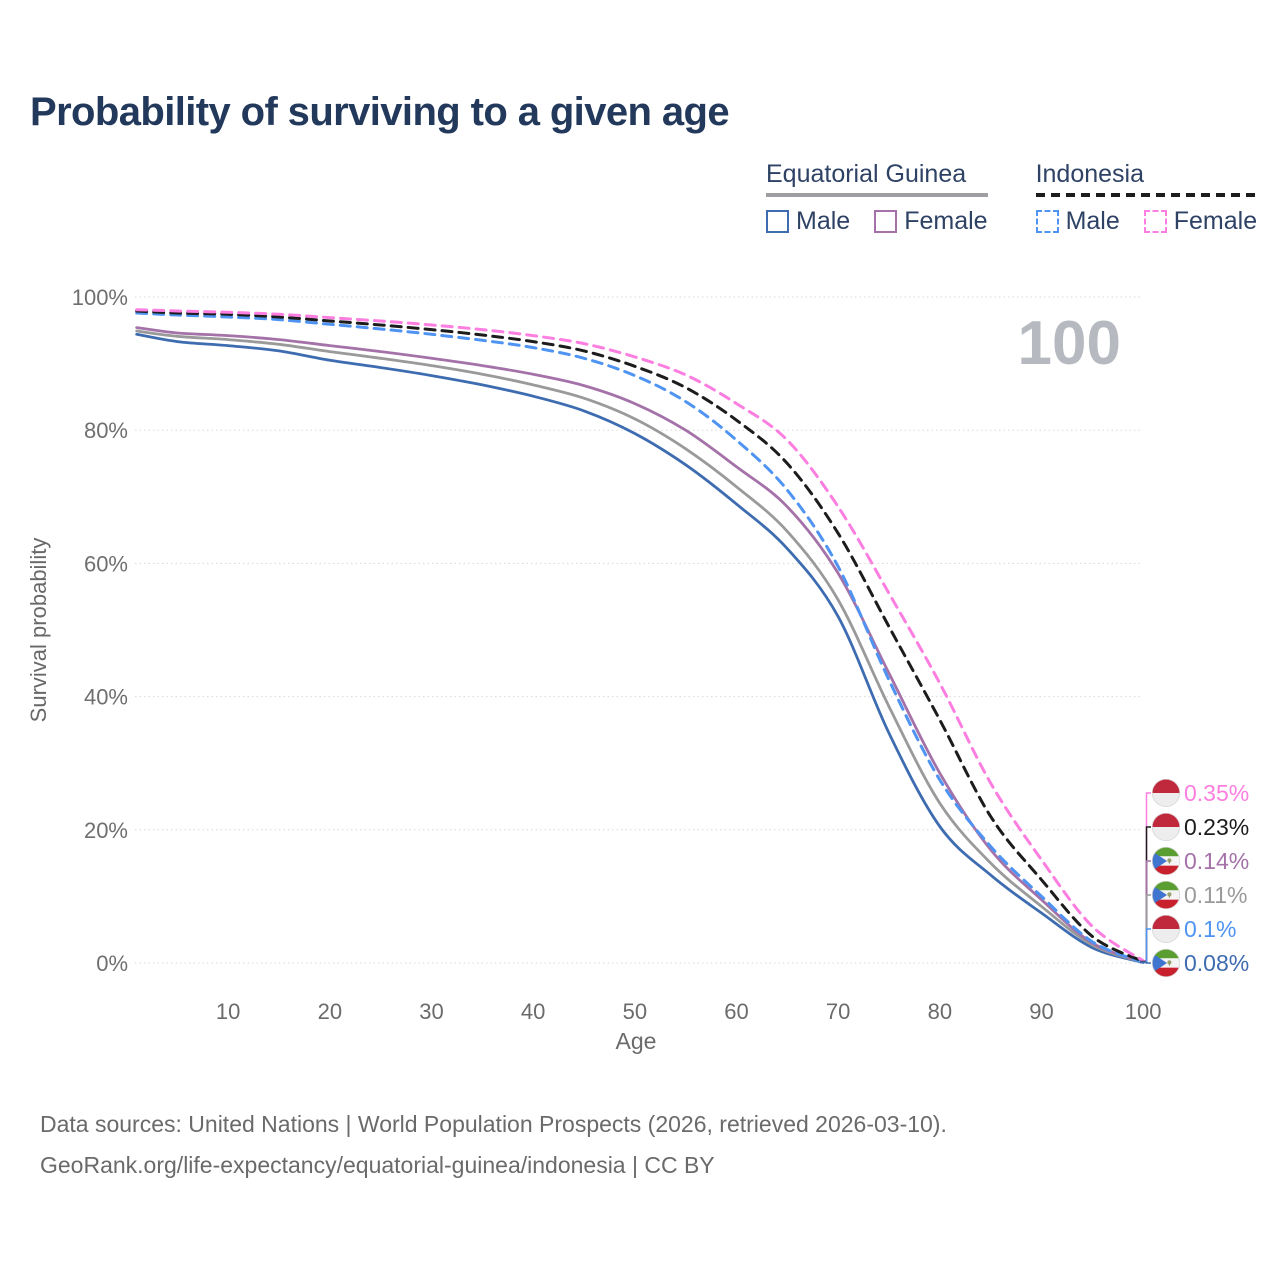  I want to click on end-value-label-idn-all: 0.23%, so click(1216, 827).